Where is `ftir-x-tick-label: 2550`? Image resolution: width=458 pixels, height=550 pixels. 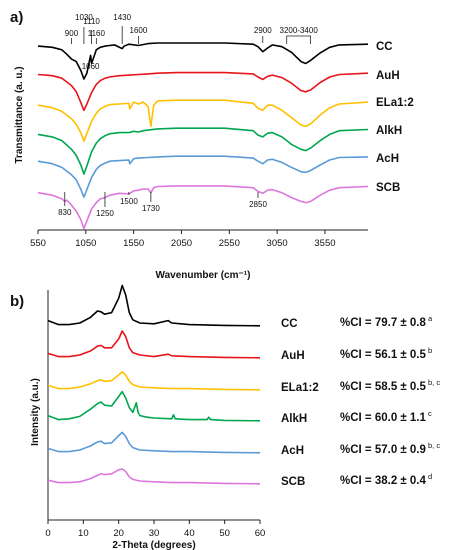
ftir-x-tick-label: 2550 is located at coordinates (229, 243).